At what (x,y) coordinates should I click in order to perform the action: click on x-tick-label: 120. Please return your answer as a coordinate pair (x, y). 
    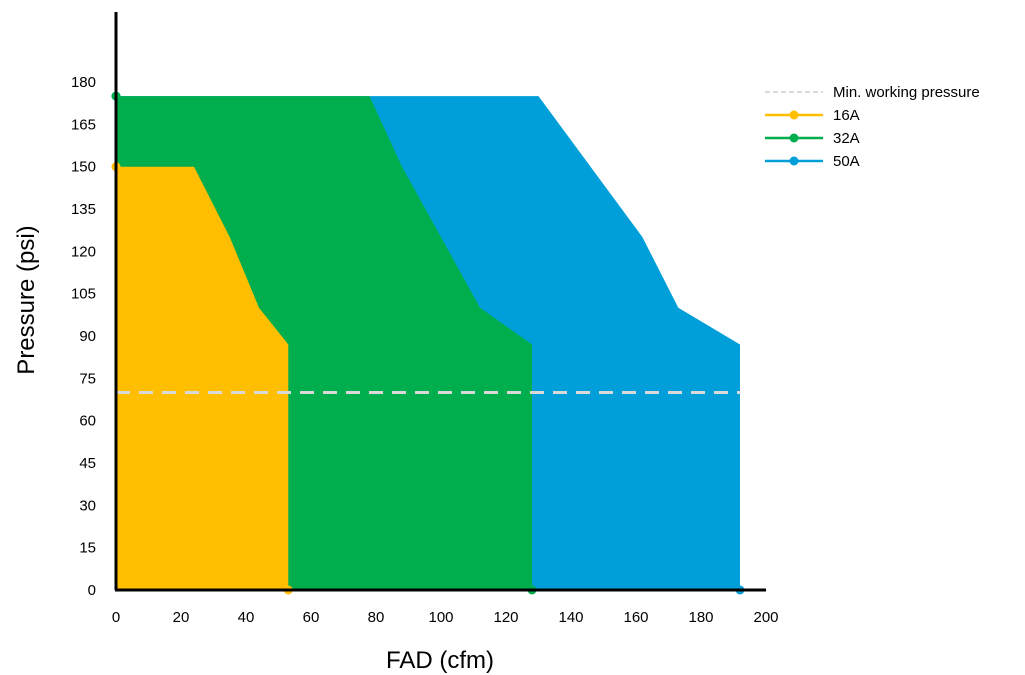
    Looking at the image, I should click on (505, 617).